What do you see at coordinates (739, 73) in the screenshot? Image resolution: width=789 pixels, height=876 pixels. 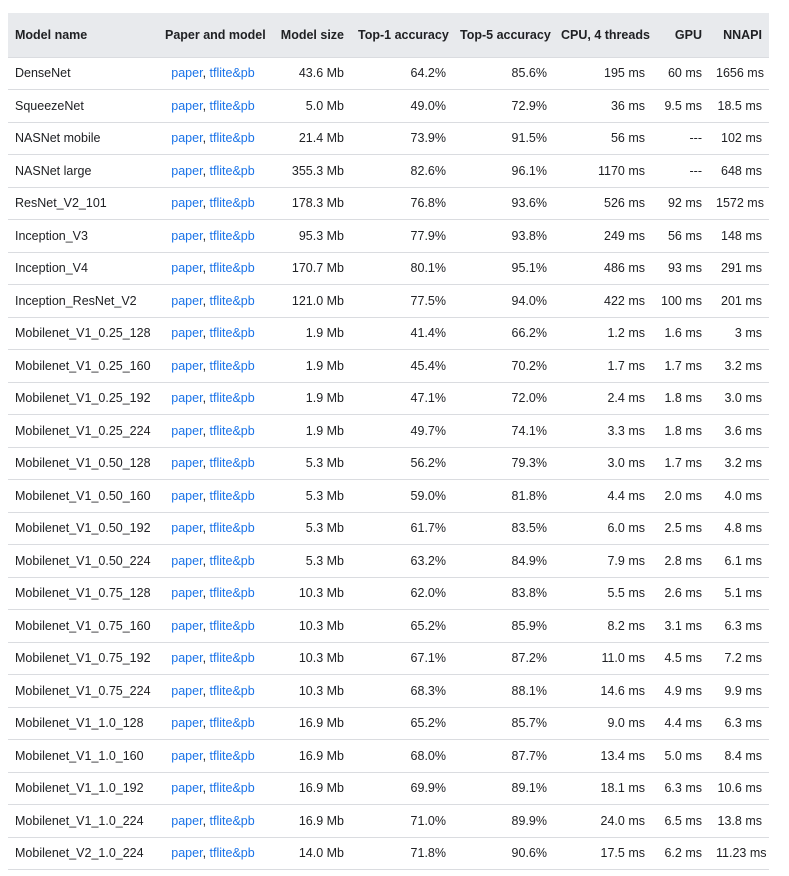 I see `cell-nnapi-time: 1656 ms` at bounding box center [739, 73].